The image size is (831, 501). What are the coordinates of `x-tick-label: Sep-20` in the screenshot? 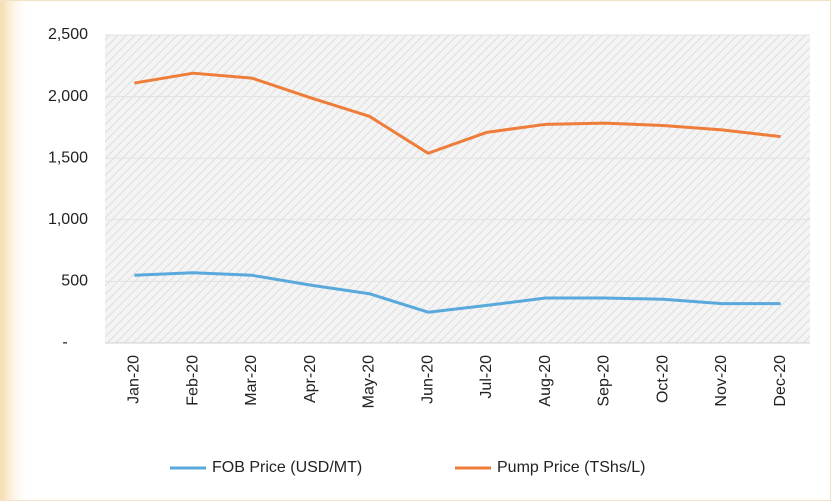 It's located at (604, 381).